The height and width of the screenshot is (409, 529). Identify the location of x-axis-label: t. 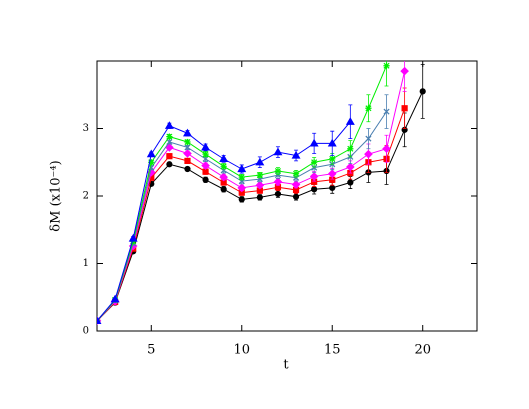
(286, 365).